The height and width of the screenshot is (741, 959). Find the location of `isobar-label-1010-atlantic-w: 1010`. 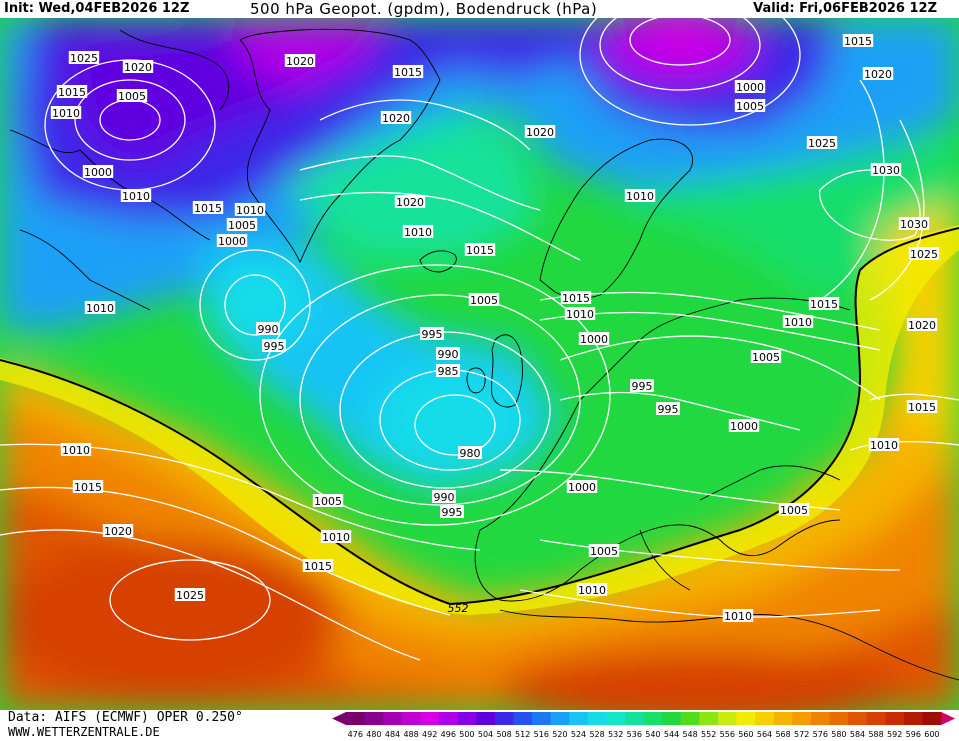

isobar-label-1010-atlantic-w: 1010 is located at coordinates (100, 308).